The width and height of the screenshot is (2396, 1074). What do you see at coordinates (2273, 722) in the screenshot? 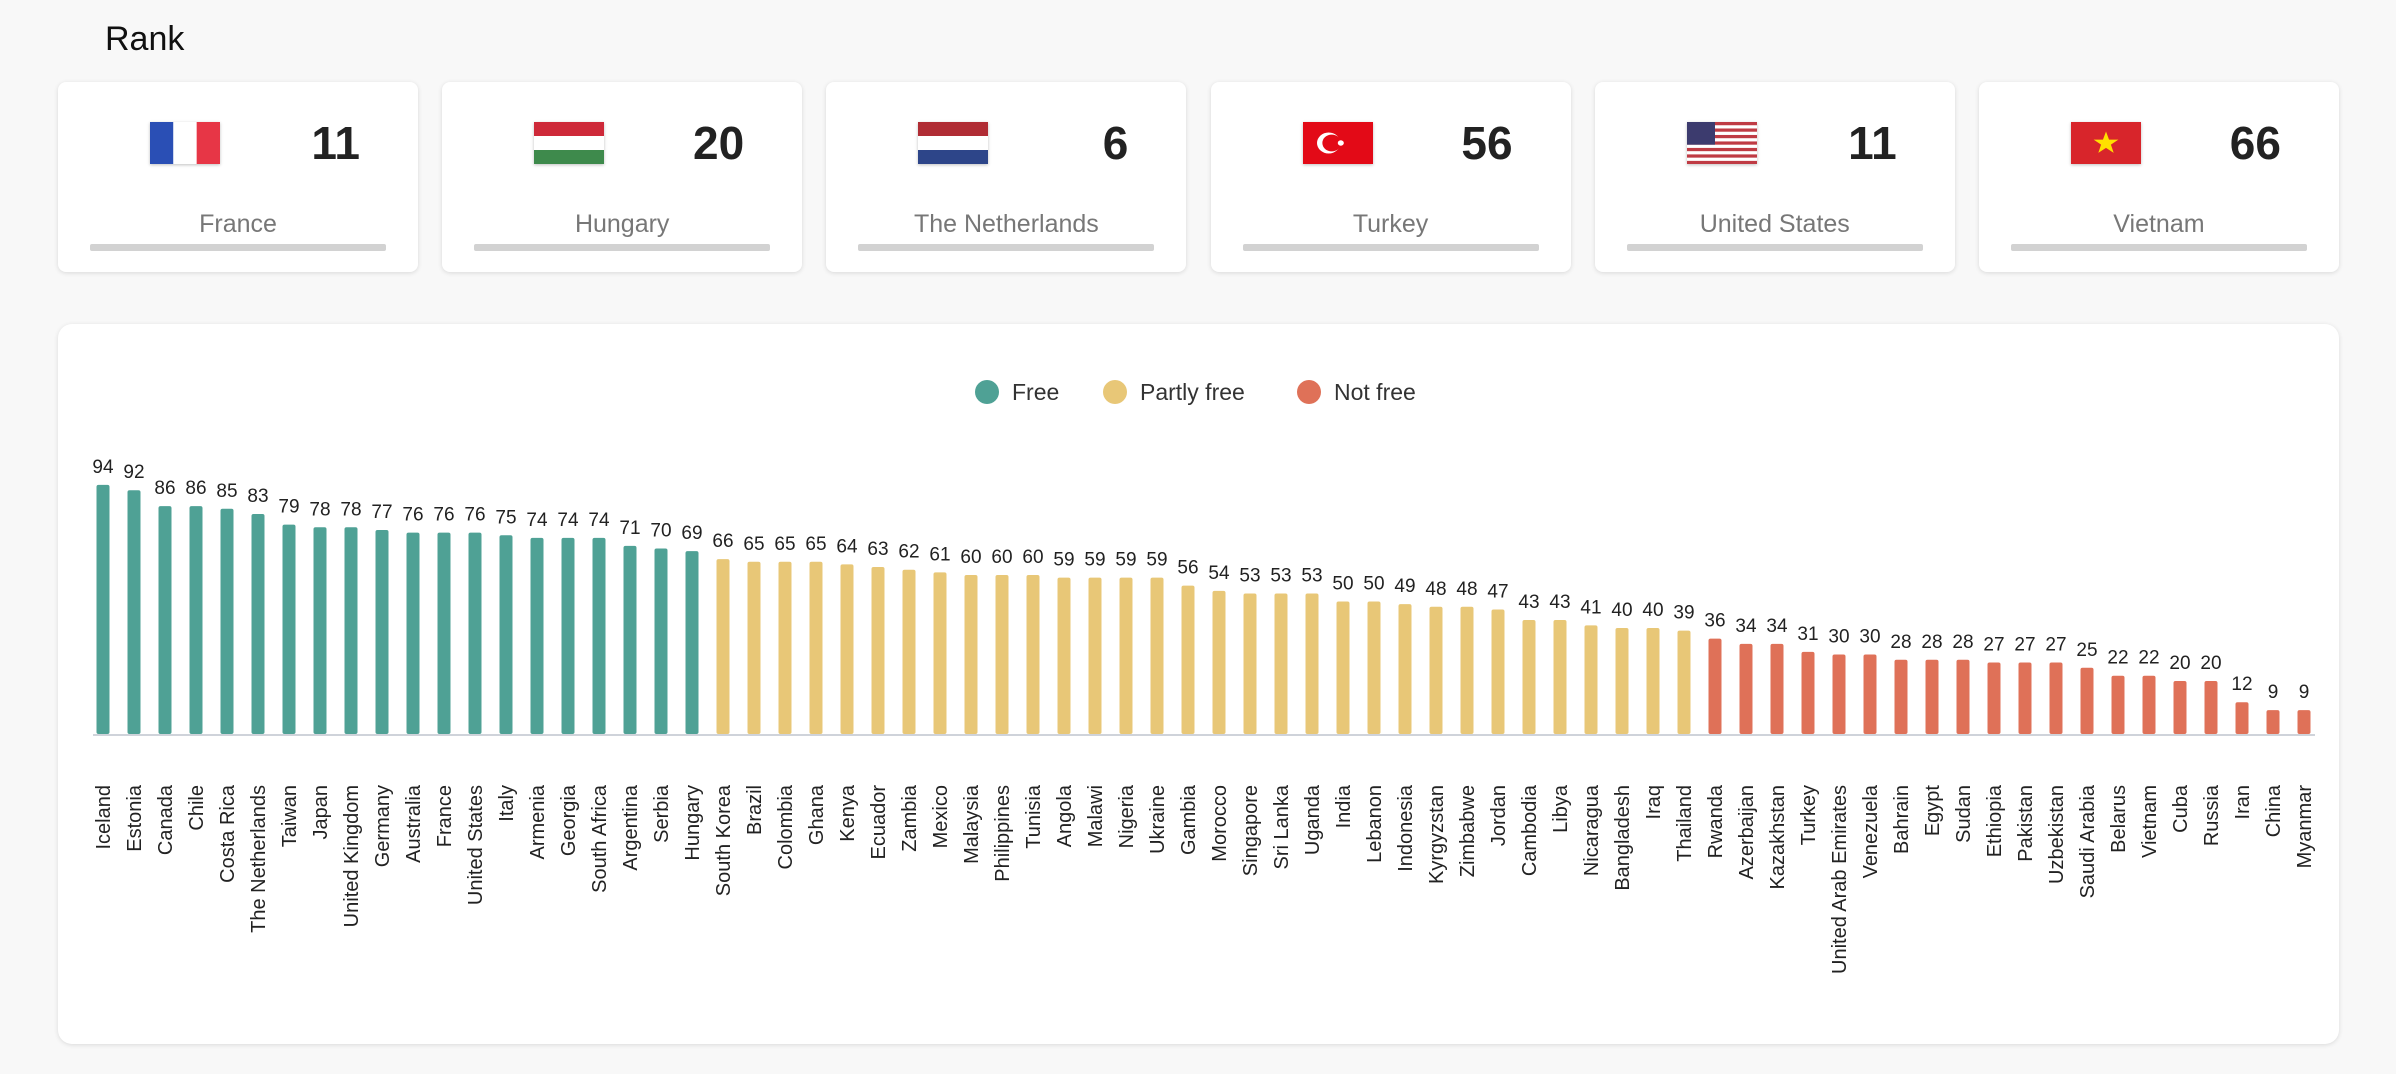
I see `bar-china` at bounding box center [2273, 722].